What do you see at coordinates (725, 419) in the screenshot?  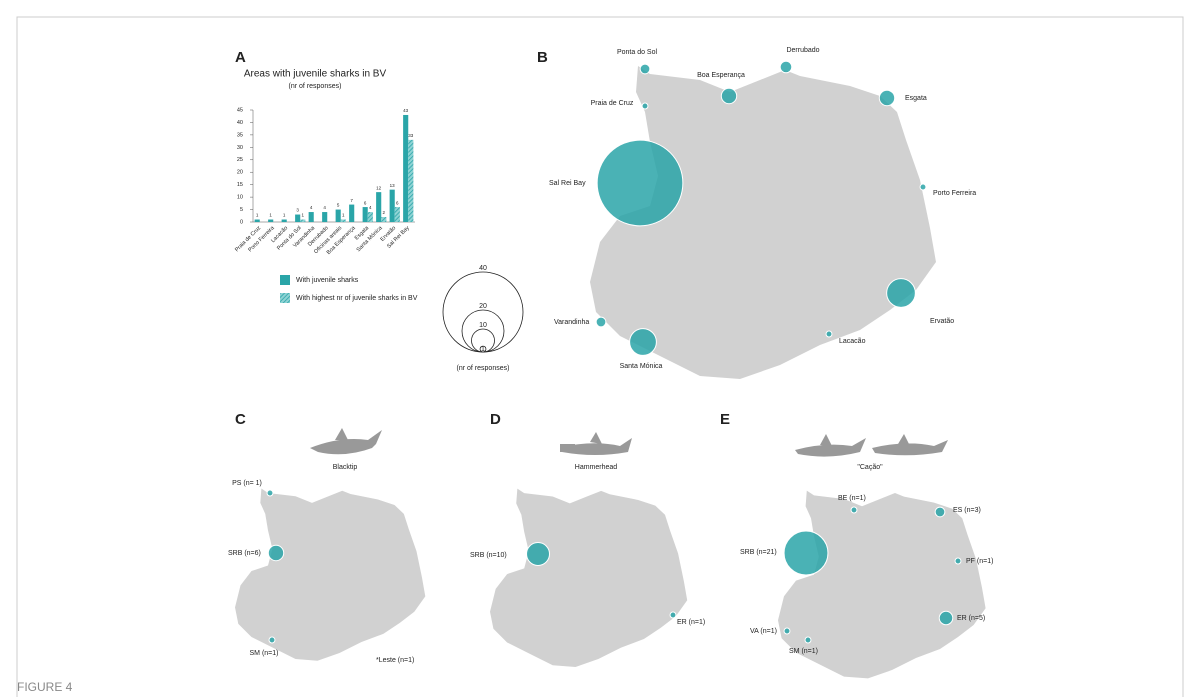 I see `panel-label: E` at bounding box center [725, 419].